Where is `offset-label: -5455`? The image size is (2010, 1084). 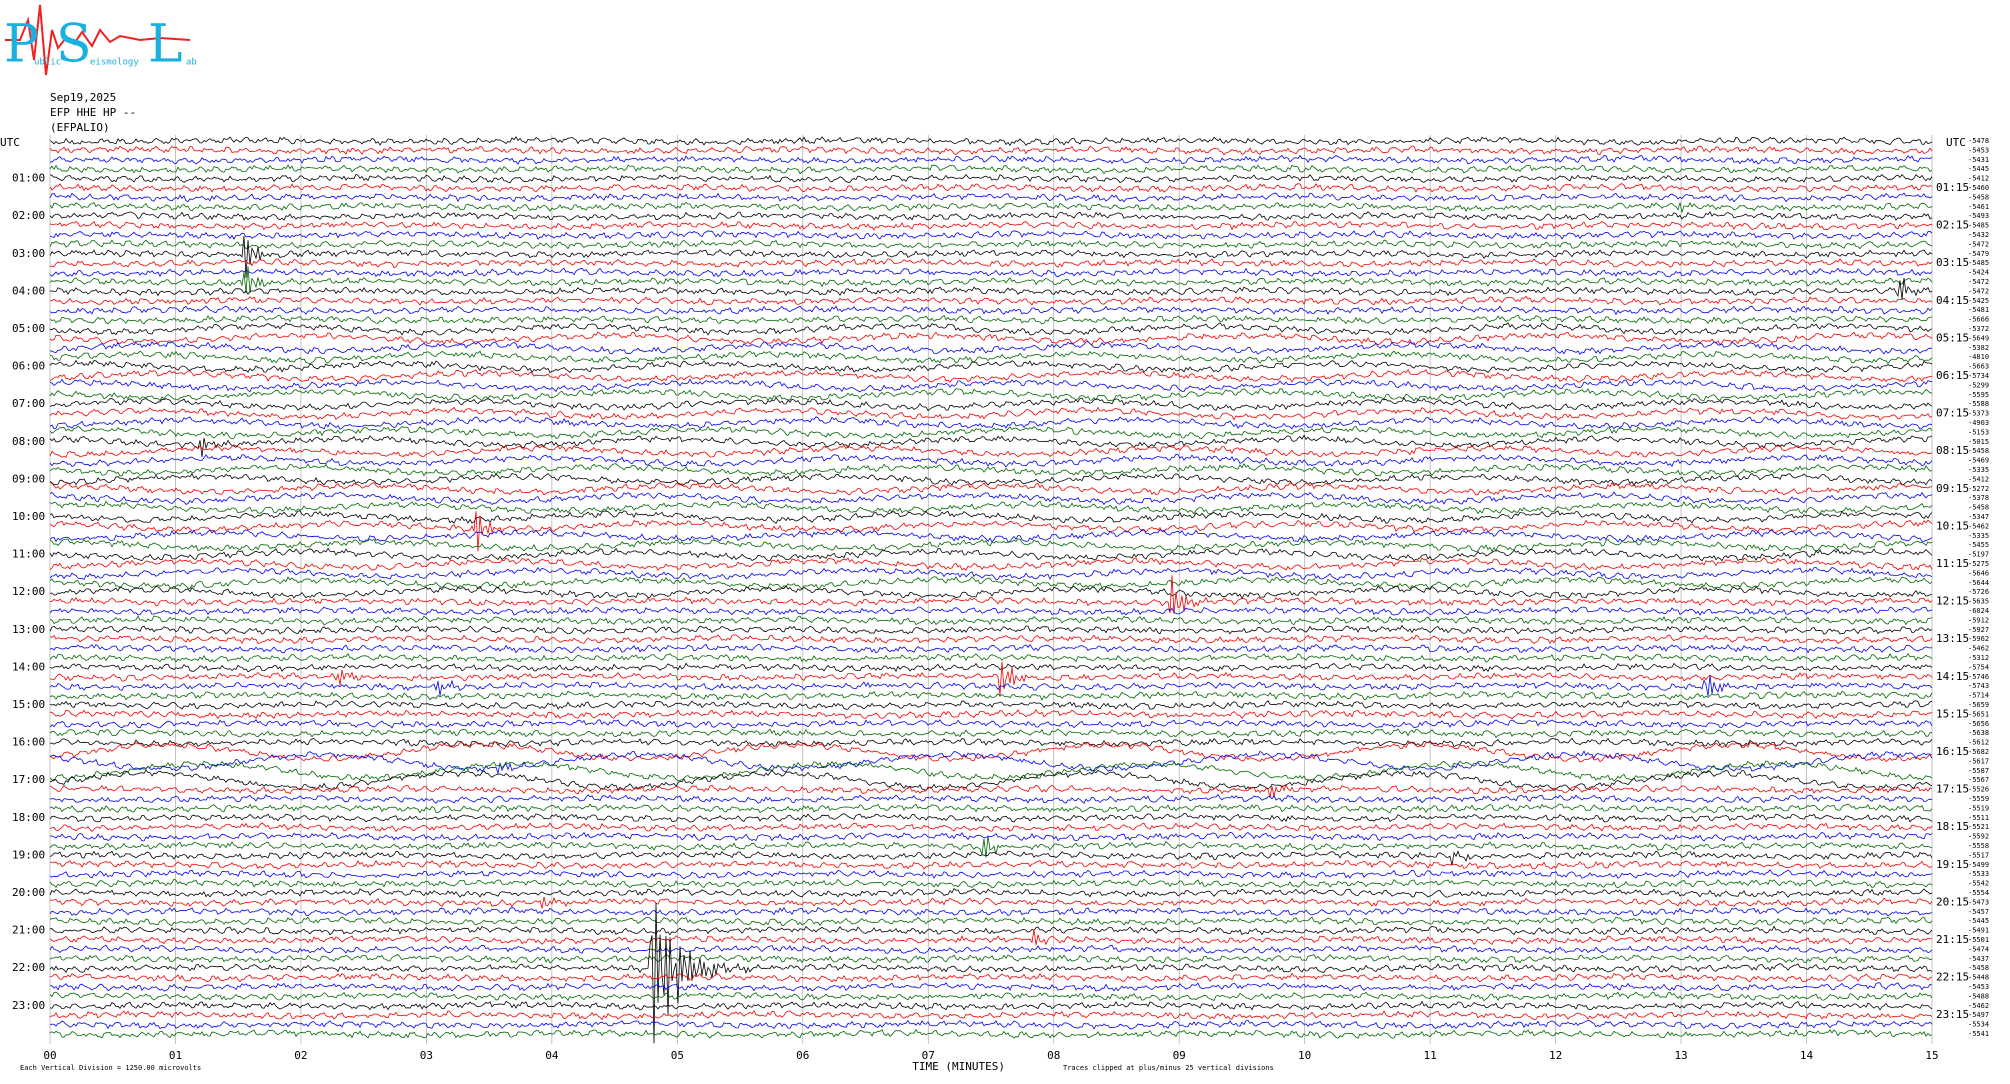 offset-label: -5455 is located at coordinates (1978, 545).